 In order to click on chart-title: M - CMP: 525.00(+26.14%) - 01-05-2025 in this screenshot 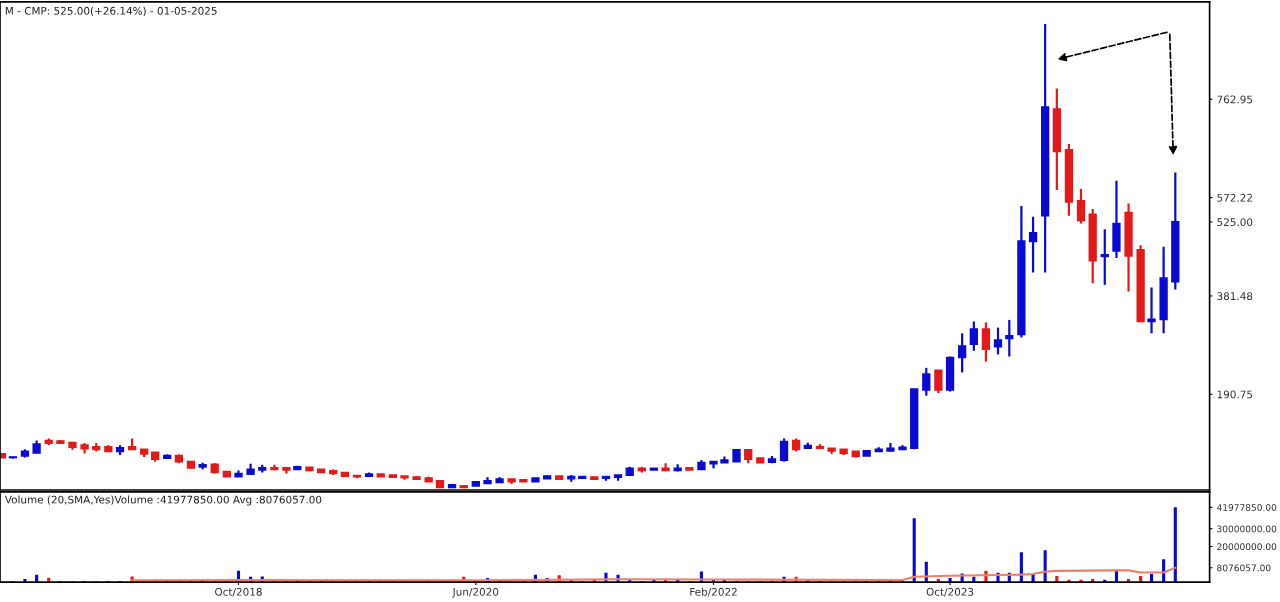, I will do `click(111, 11)`.